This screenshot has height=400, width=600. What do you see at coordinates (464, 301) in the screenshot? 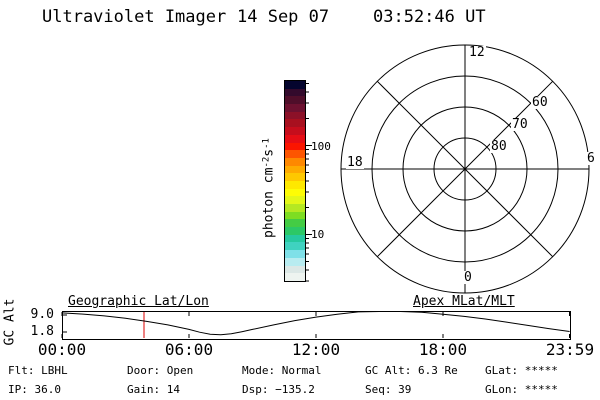
I see `apex-mlatmlt-link: Apex MLat/MLT` at bounding box center [464, 301].